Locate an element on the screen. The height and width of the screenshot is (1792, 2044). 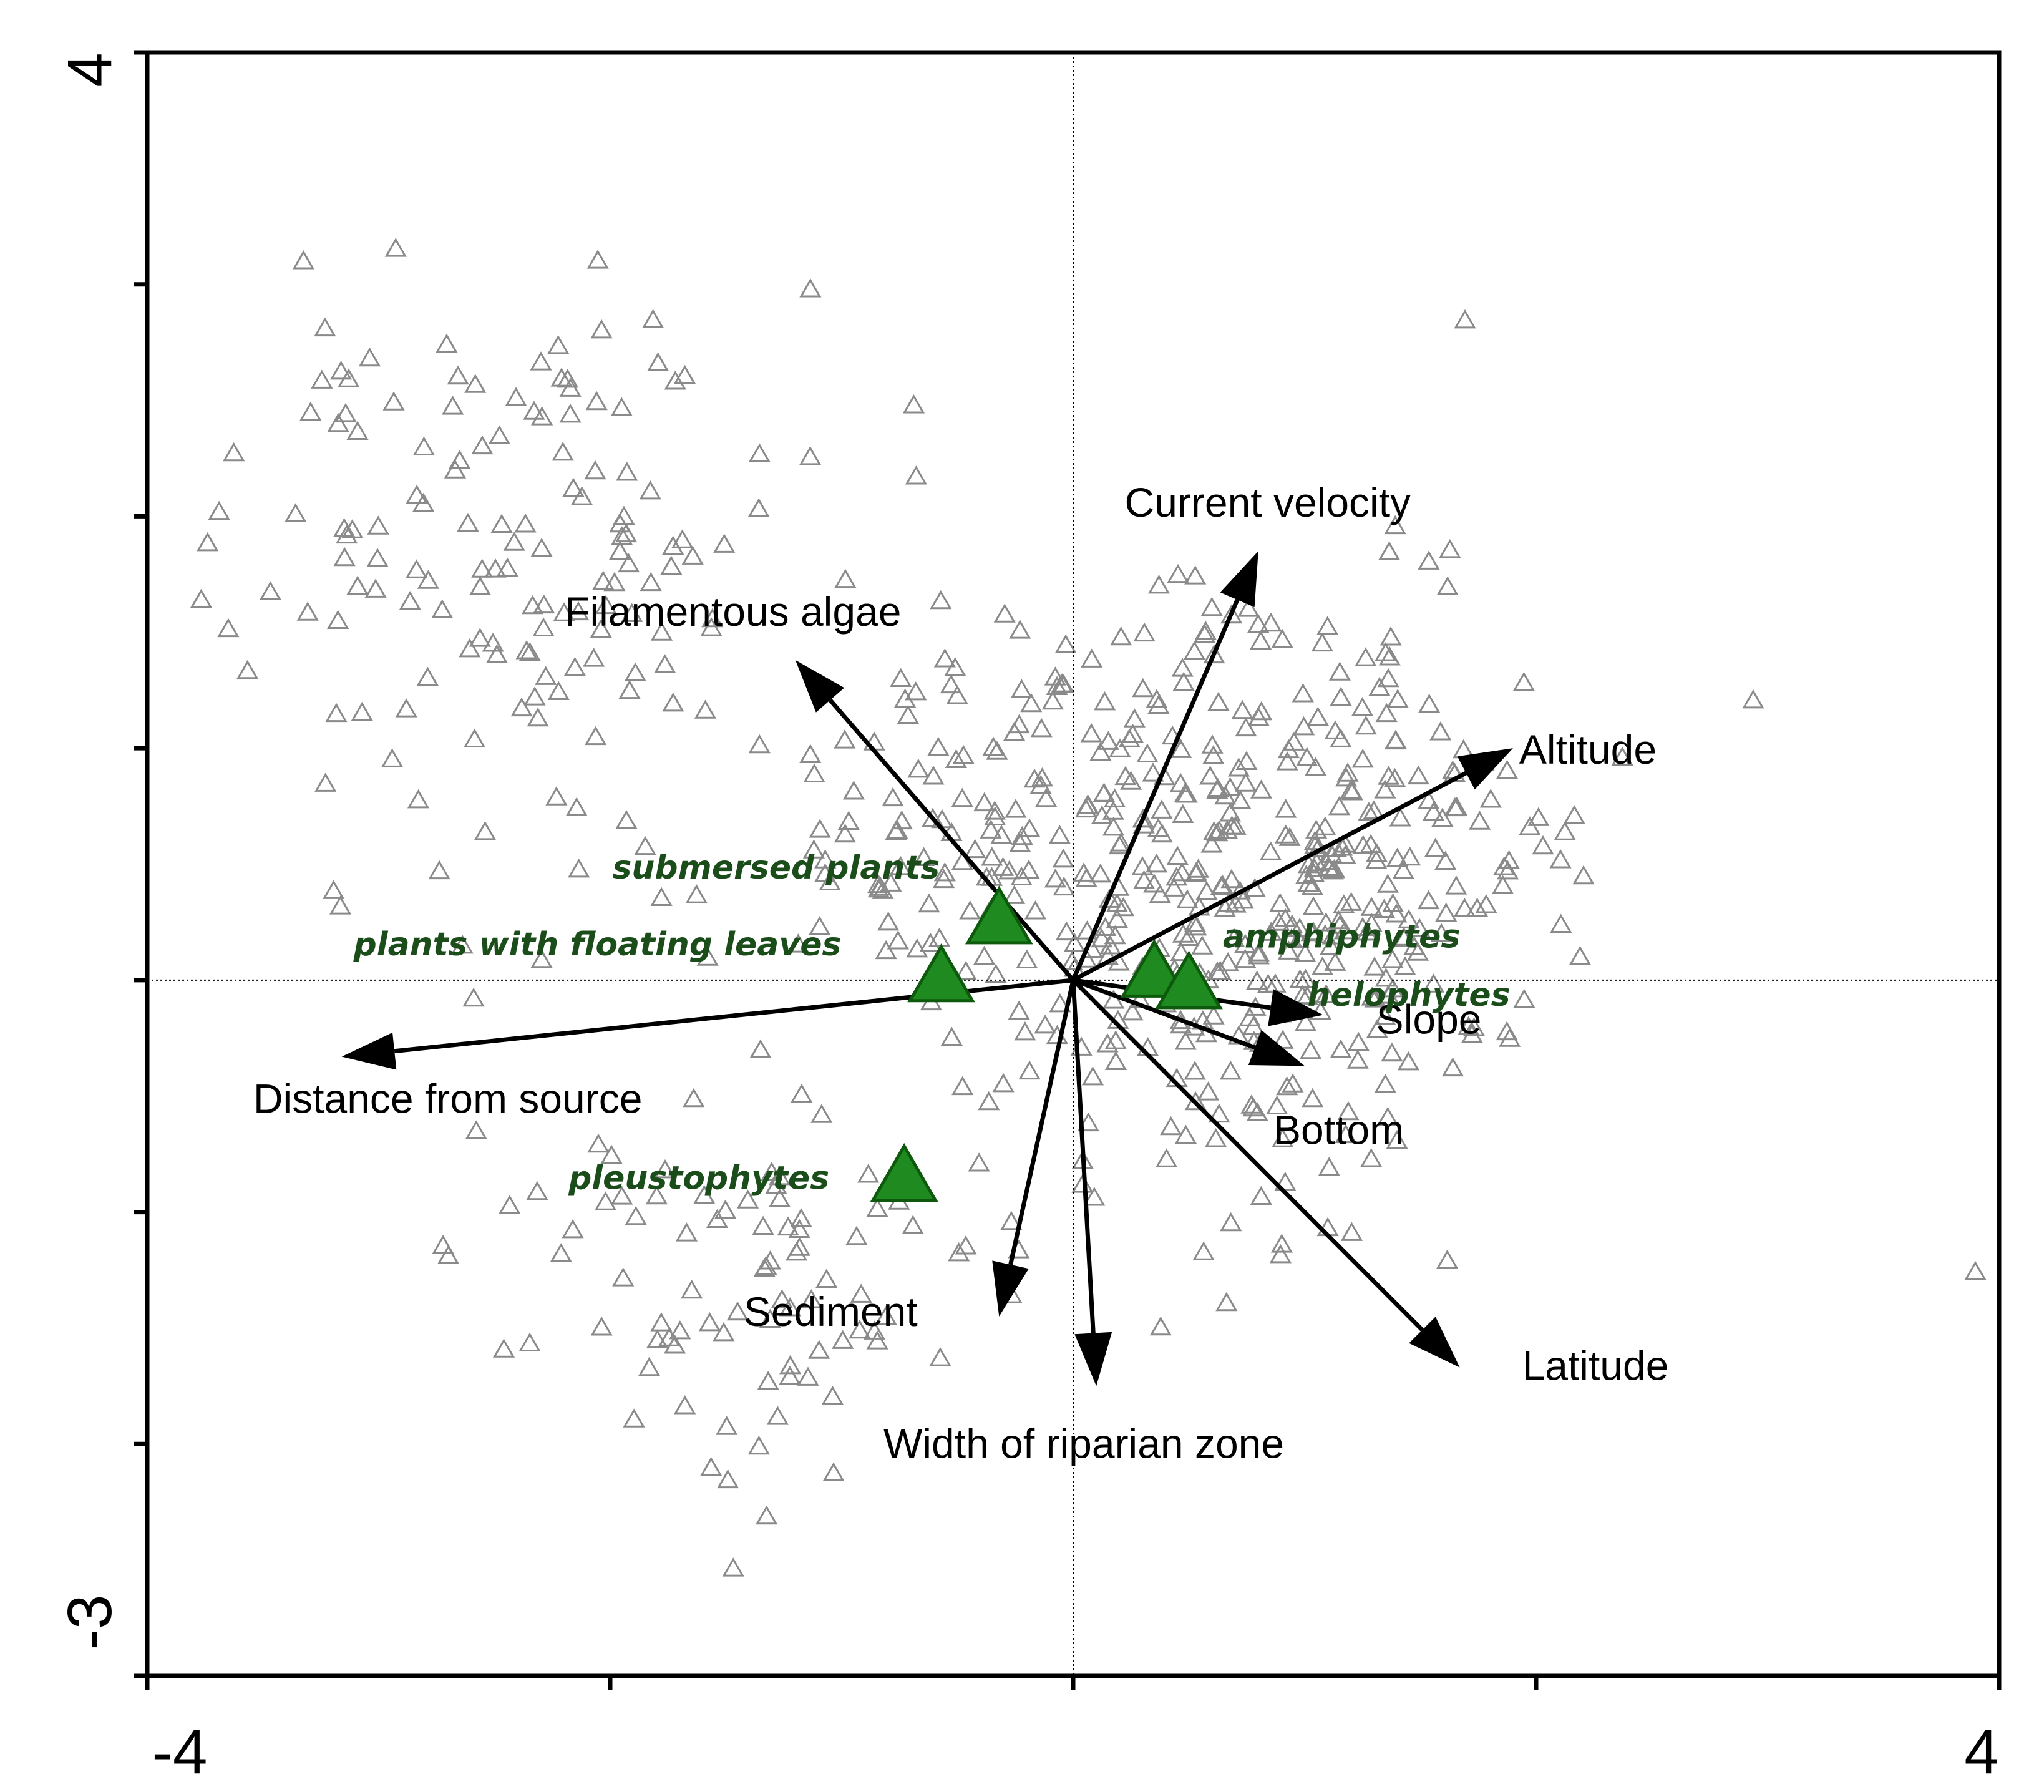
group-point-label: plants with floating leaves is located at coordinates (597, 945).